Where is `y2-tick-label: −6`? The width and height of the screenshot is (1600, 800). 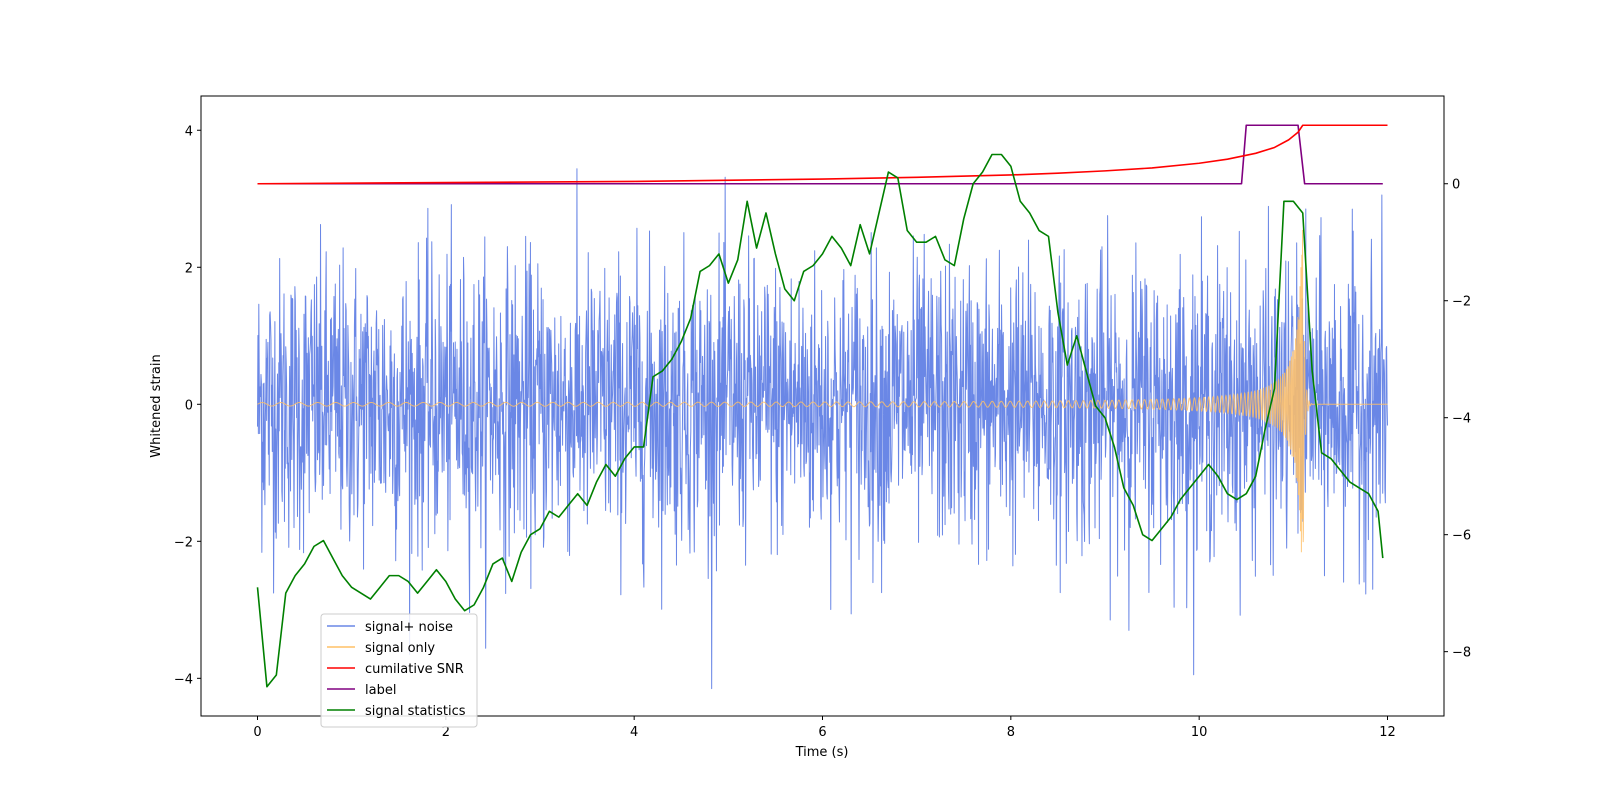
y2-tick-label: −6 is located at coordinates (1461, 536).